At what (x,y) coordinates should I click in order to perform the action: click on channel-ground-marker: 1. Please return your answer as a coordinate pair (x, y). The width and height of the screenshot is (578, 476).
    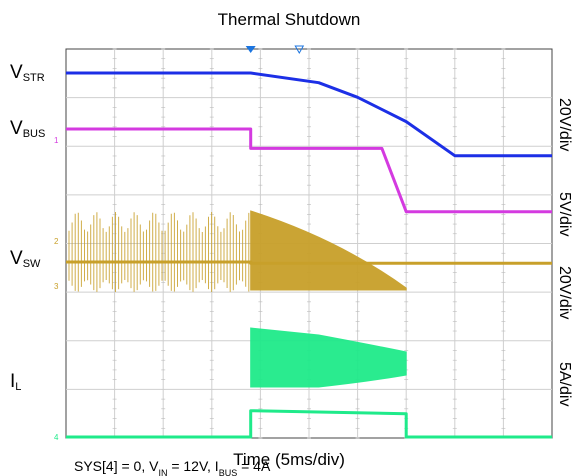
    Looking at the image, I should click on (56, 140).